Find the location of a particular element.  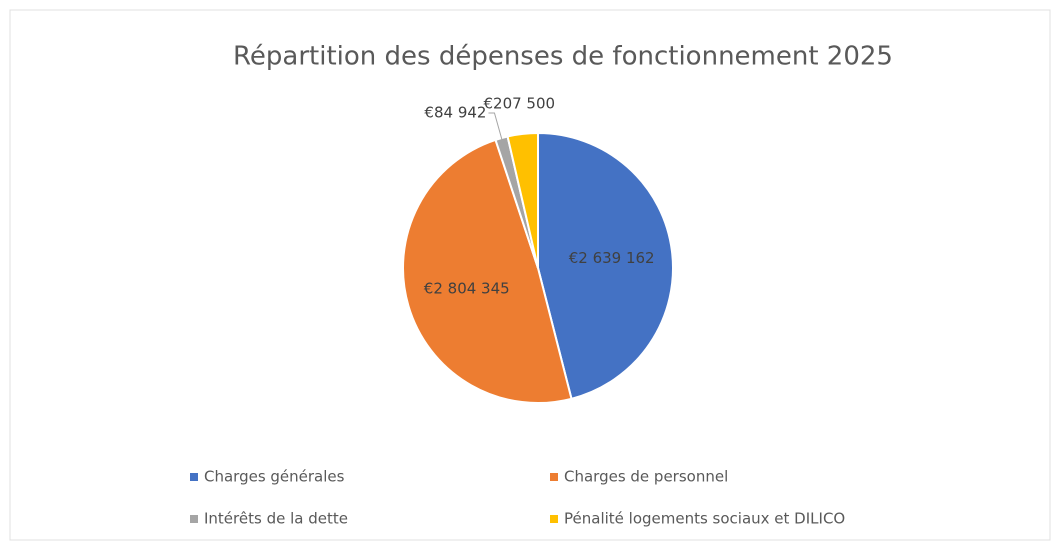

legend-label: Charges de personnel is located at coordinates (646, 477).